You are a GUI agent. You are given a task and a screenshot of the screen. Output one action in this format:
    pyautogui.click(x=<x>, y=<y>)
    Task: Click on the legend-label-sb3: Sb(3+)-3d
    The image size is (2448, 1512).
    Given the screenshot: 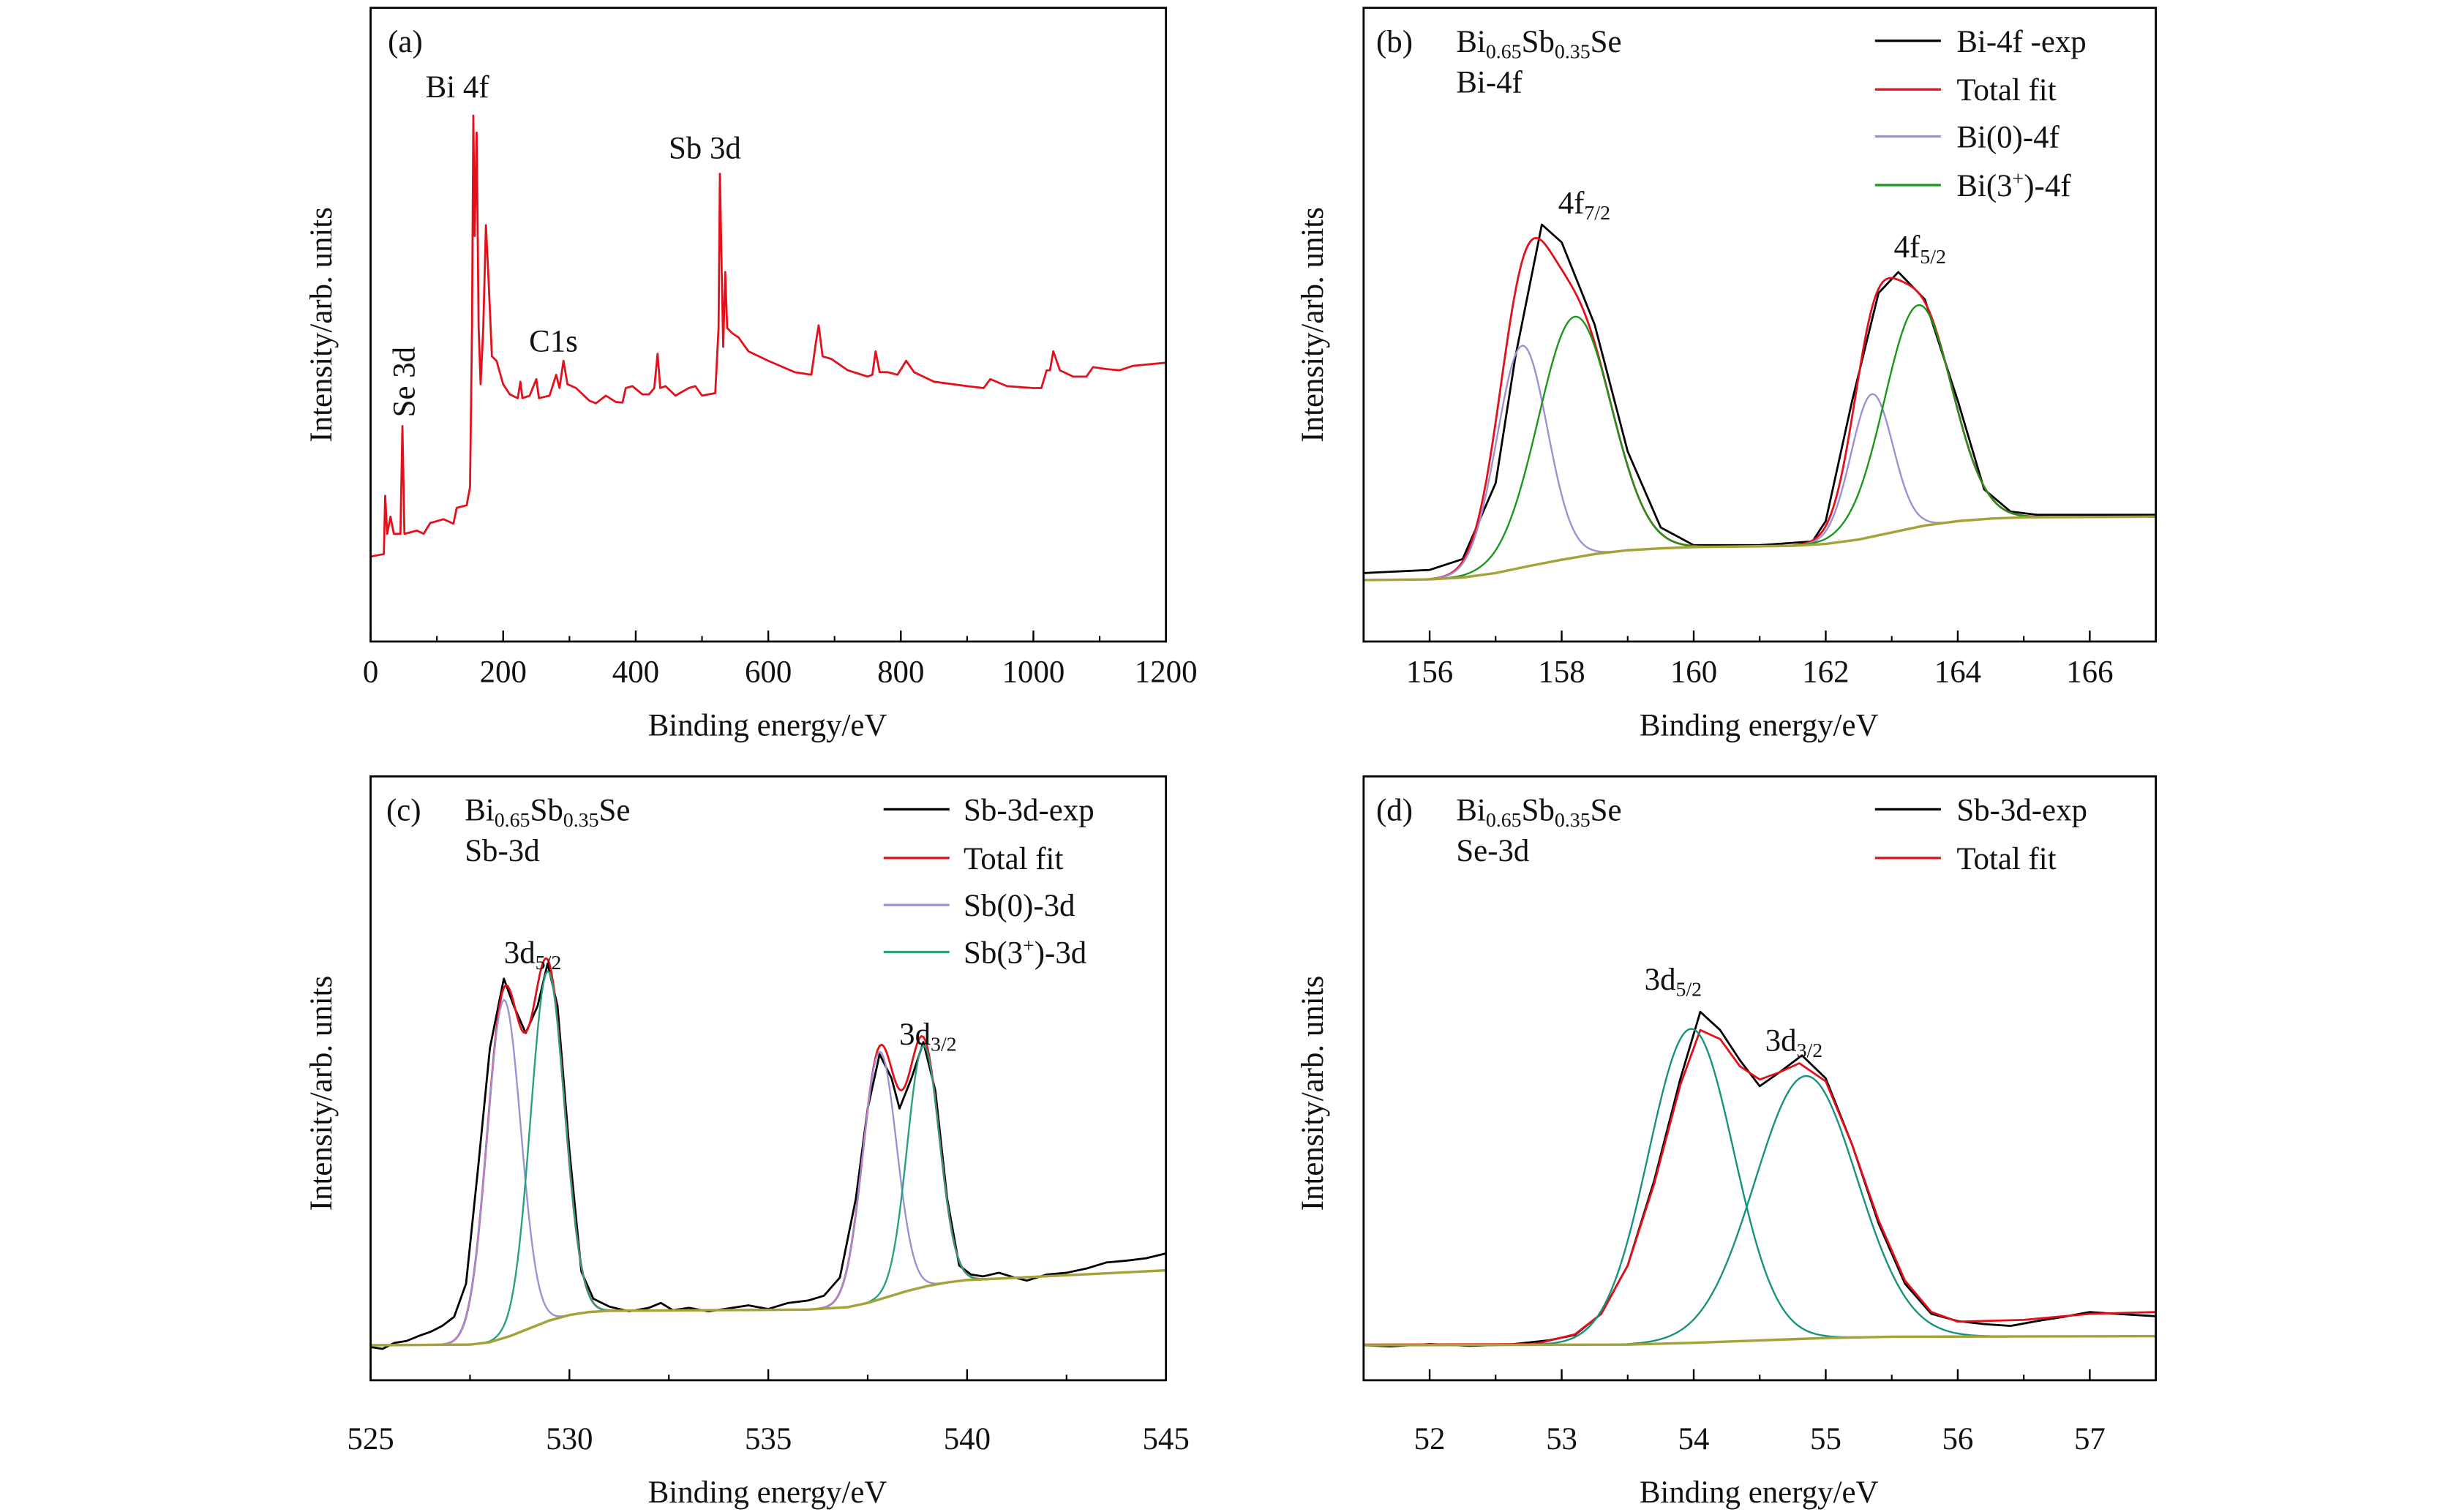 What is the action you would take?
    pyautogui.click(x=1025, y=953)
    